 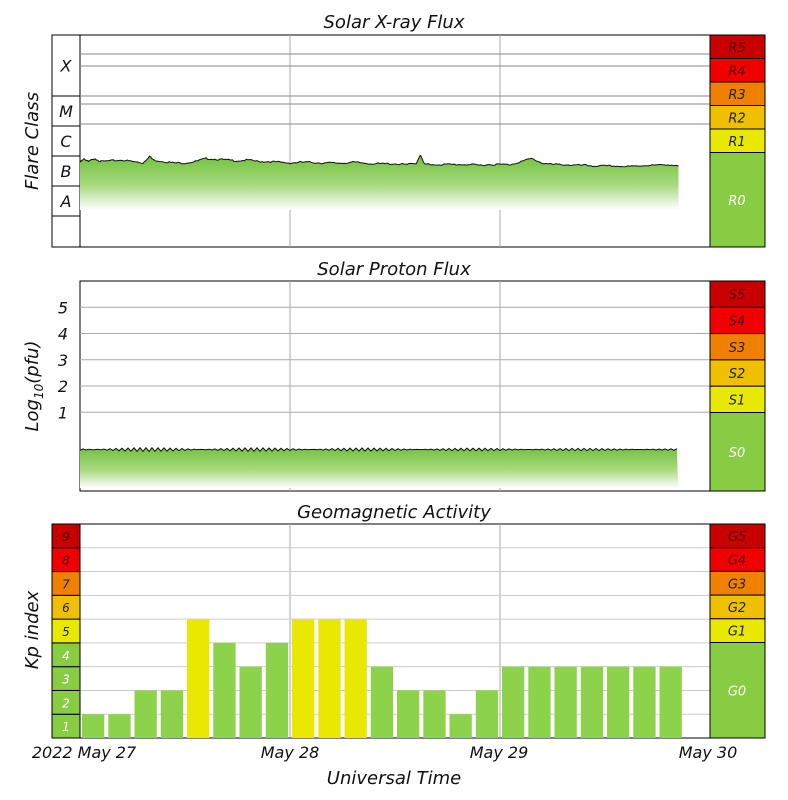 I want to click on radio-blackout-scale: R5 R4 R3 R2 R1 R0, so click(x=737, y=141).